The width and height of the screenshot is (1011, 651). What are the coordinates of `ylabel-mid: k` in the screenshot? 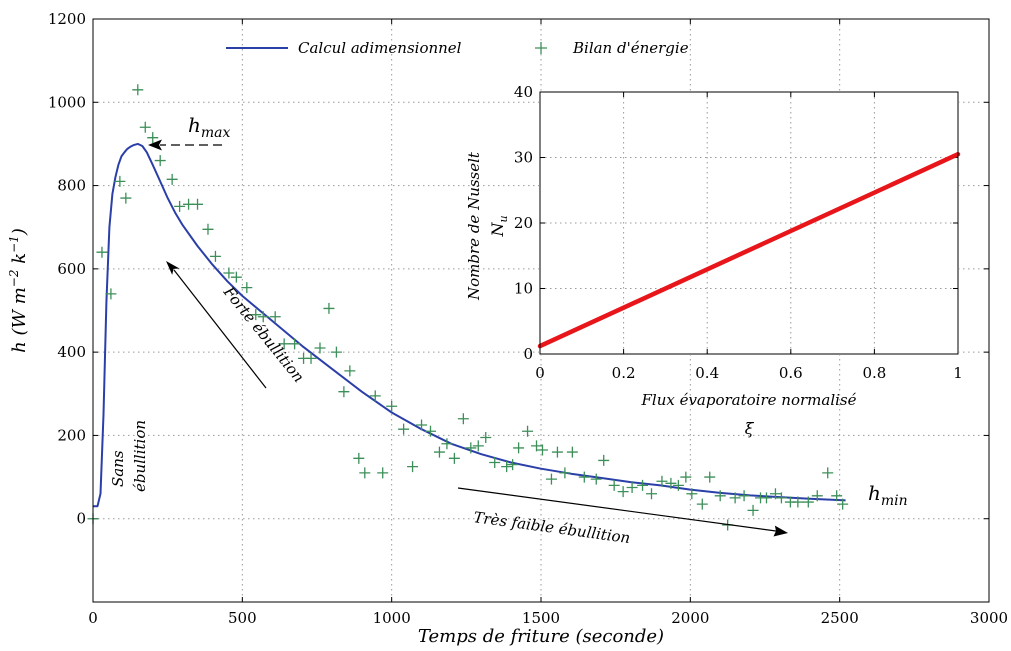 It's located at (19, 261).